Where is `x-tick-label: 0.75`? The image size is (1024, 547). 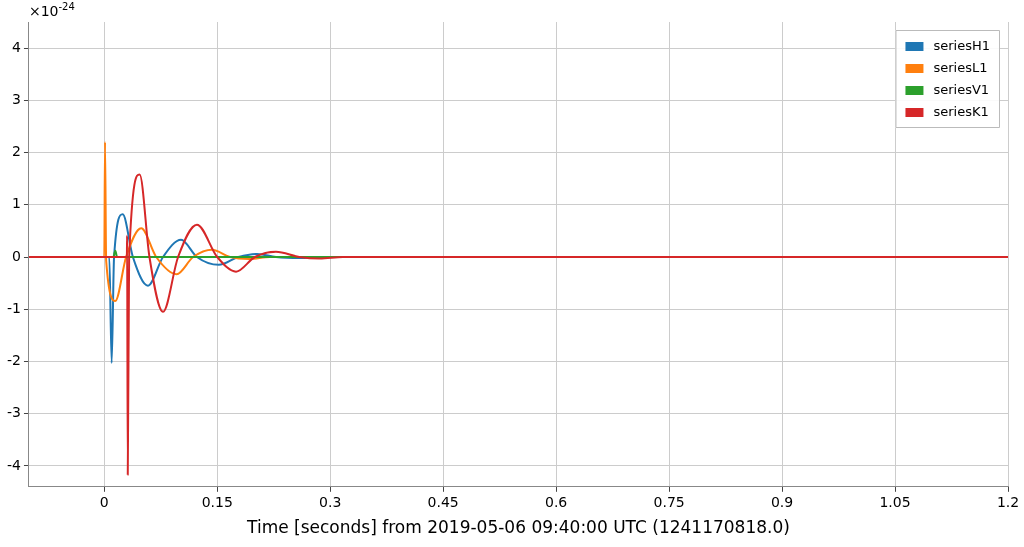 x-tick-label: 0.75 is located at coordinates (669, 501).